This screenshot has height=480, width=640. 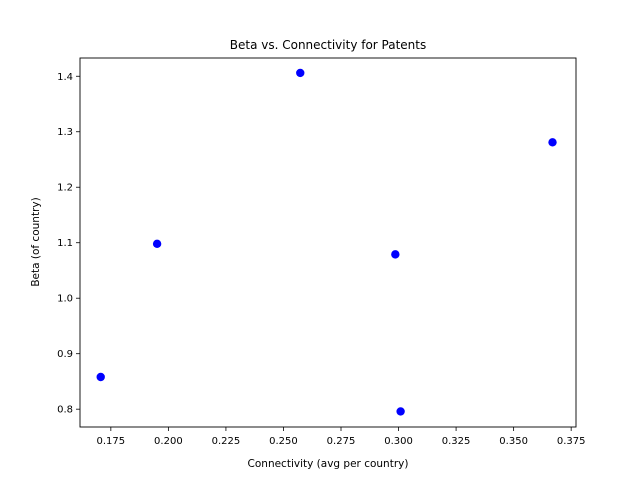 What do you see at coordinates (65, 188) in the screenshot?
I see `y-tick-label: 1.2` at bounding box center [65, 188].